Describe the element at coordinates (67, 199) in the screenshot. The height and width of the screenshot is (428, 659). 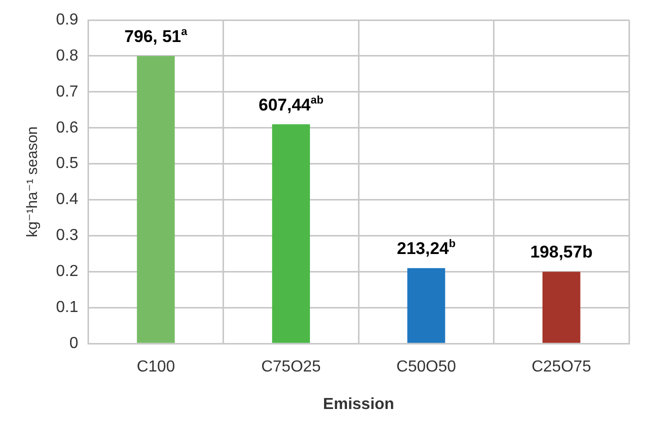
I see `y-tick-label: 0.4` at that location.